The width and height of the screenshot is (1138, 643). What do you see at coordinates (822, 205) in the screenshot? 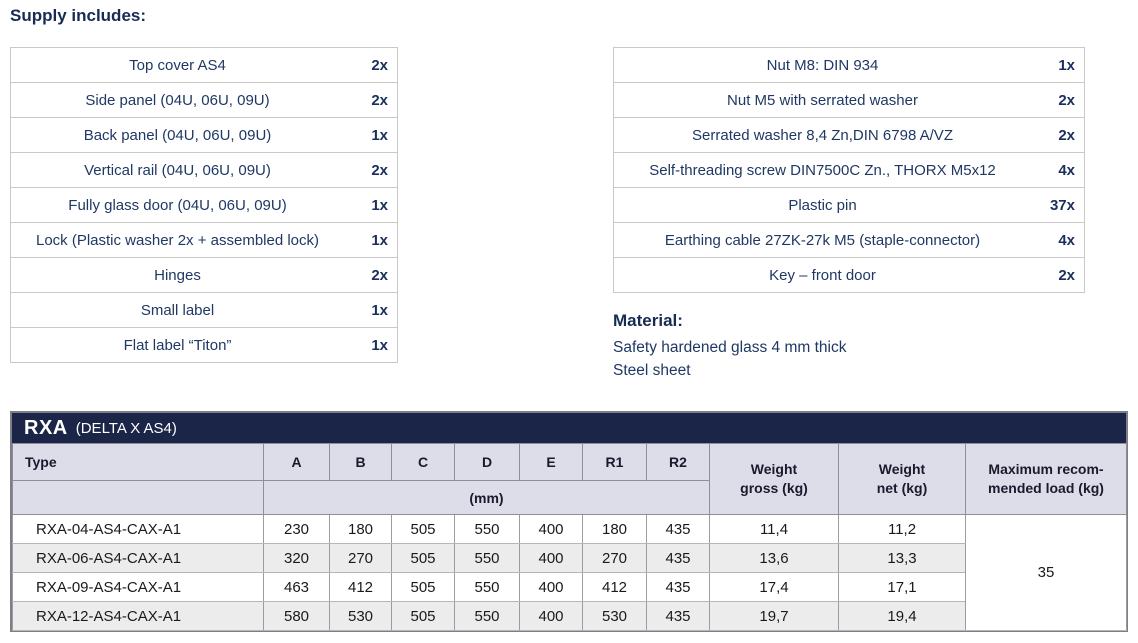
I see `supply-item-label: Plastic pin` at bounding box center [822, 205].